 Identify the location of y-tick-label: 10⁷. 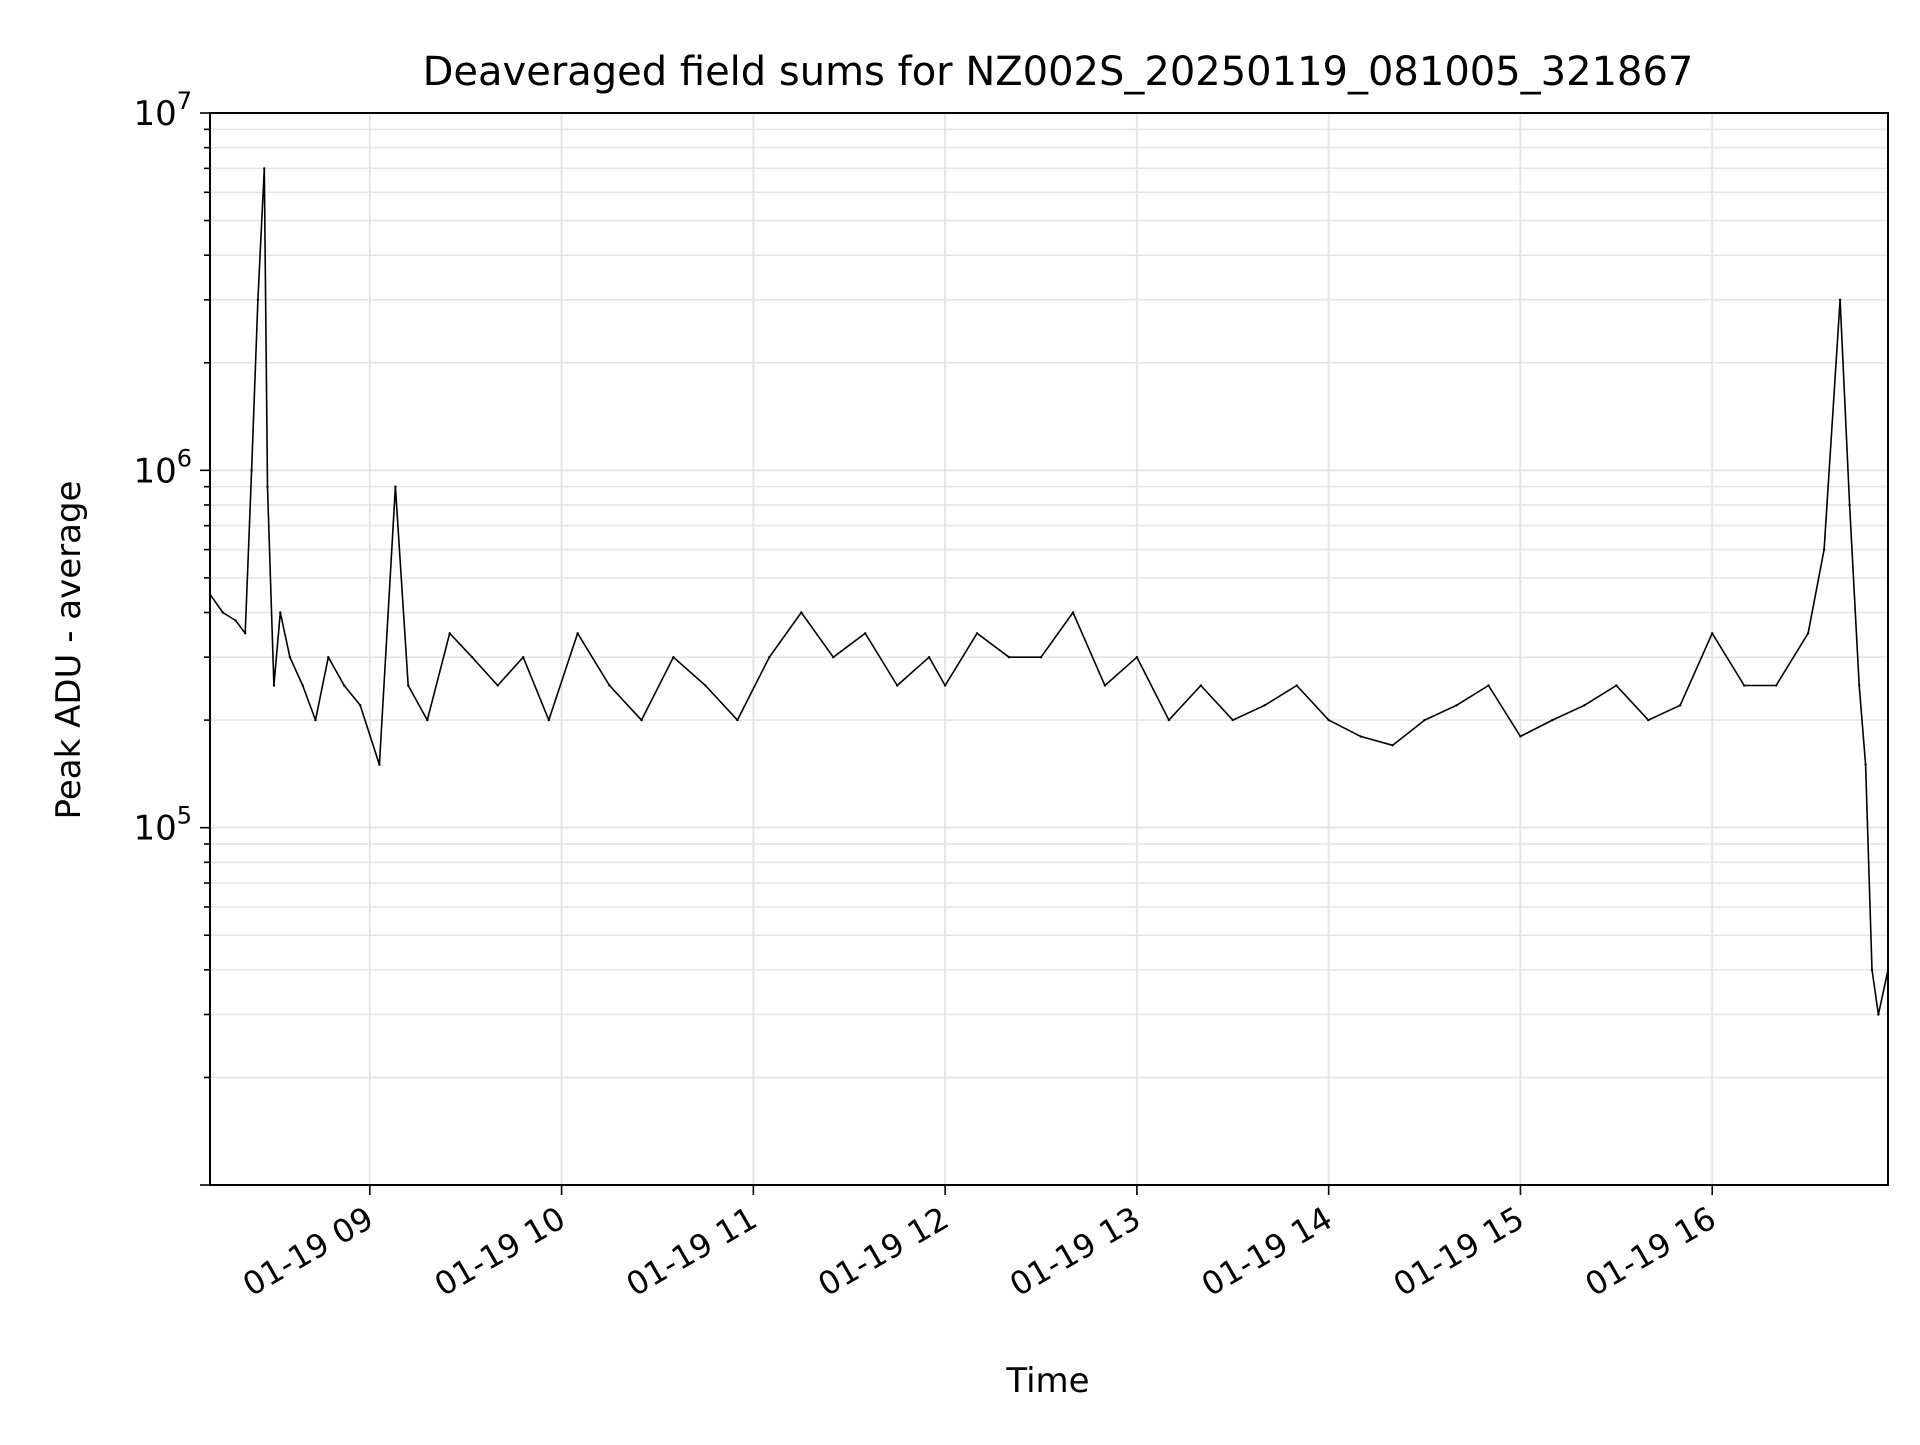
(162, 110).